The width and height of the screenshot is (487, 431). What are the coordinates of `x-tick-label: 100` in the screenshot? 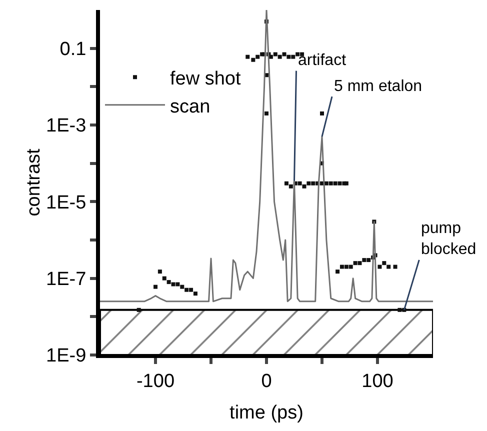 It's located at (378, 381).